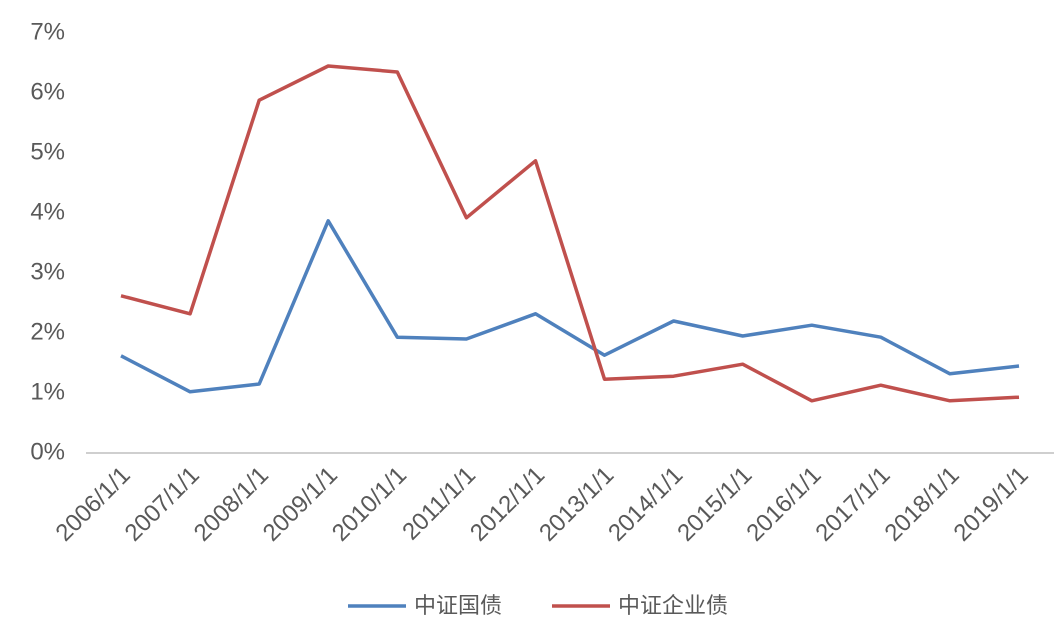  Describe the element at coordinates (991, 504) in the screenshot. I see `x-tick-label: 2019/1/1` at that location.